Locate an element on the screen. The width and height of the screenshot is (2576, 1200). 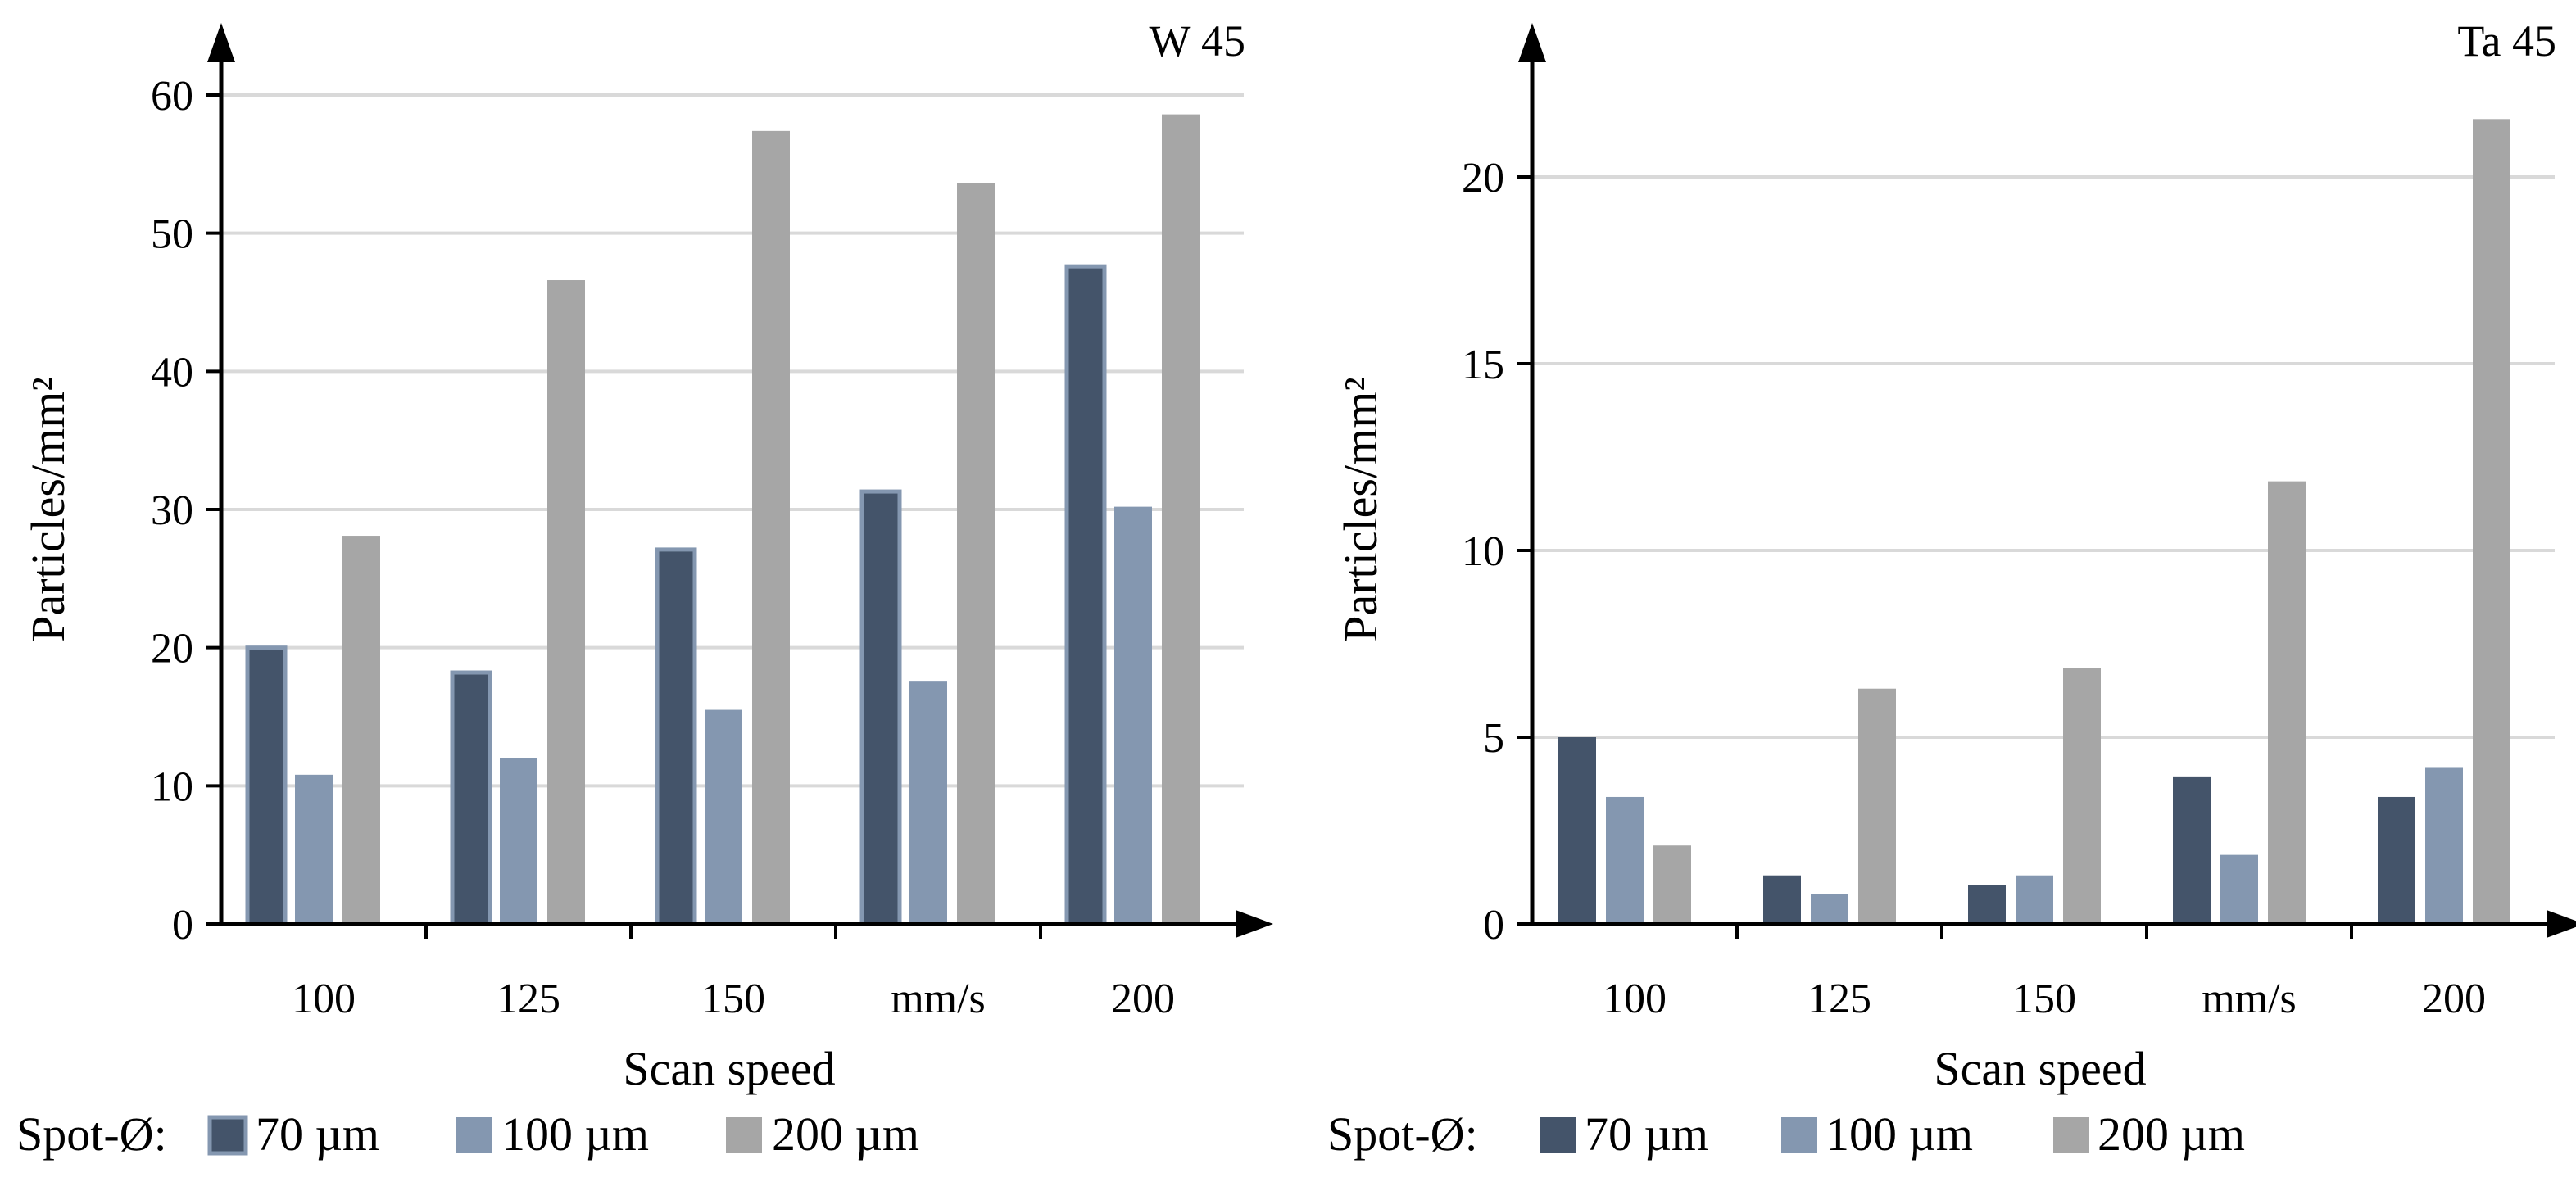
w45-legend-label-200um: 200 µm is located at coordinates (845, 1134).